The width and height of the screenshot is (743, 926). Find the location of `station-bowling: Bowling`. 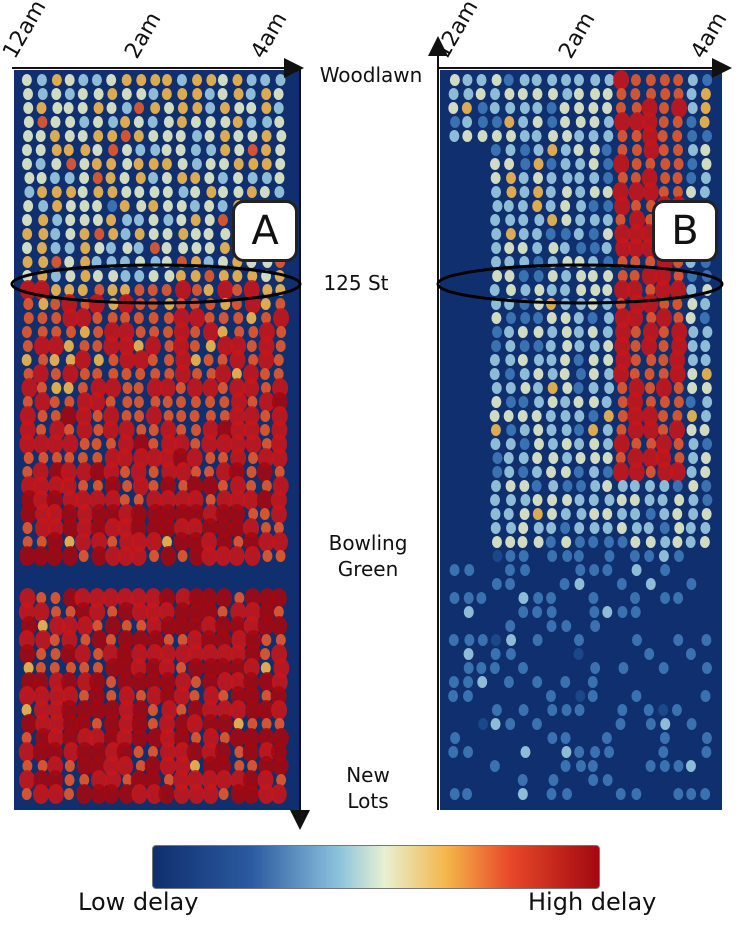

station-bowling: Bowling is located at coordinates (368, 543).